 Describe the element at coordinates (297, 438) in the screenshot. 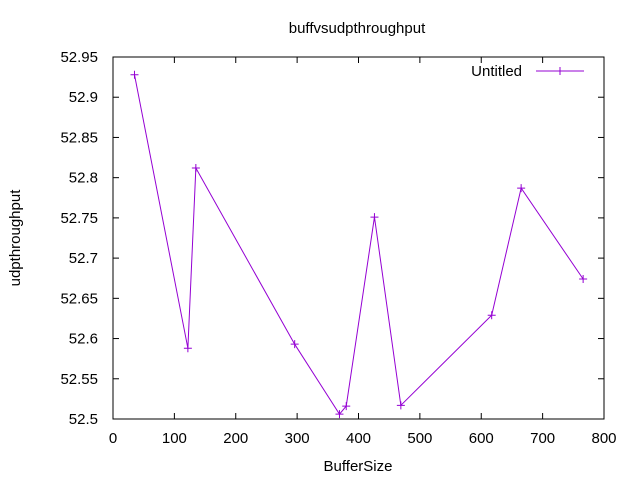

I see `x-tick-label: 300` at that location.